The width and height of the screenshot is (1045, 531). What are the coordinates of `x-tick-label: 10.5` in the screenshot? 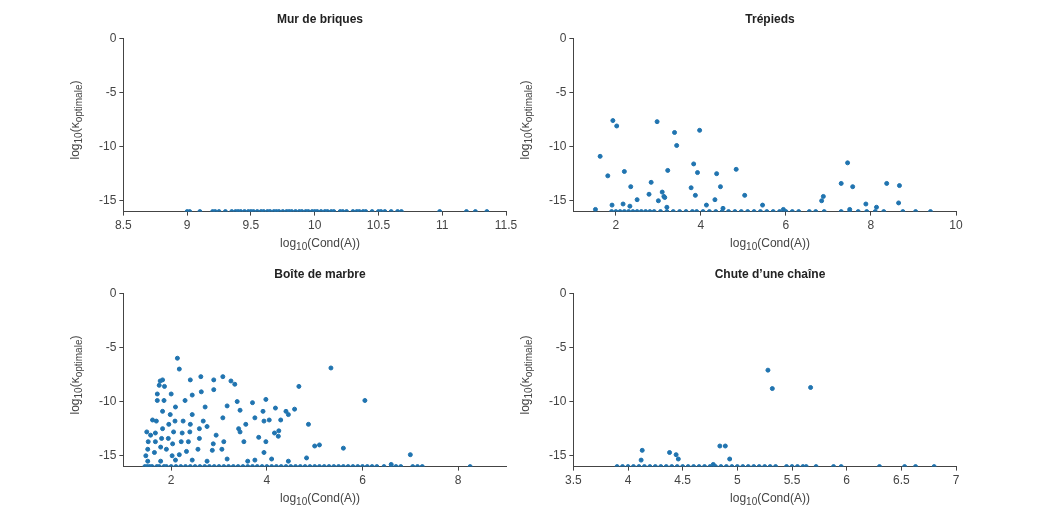 It's located at (378, 225).